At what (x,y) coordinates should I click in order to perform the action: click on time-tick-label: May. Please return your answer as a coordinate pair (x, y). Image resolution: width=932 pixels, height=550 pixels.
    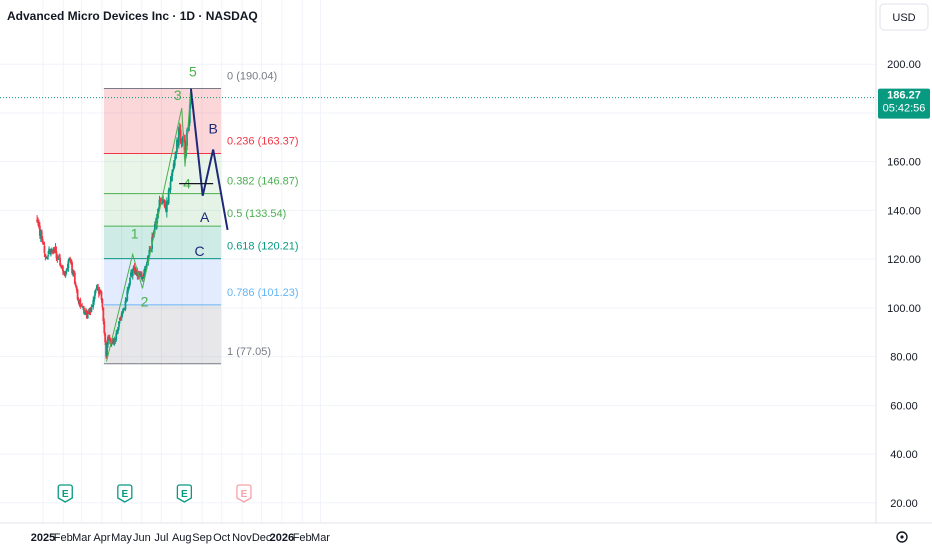
    Looking at the image, I should click on (121, 538).